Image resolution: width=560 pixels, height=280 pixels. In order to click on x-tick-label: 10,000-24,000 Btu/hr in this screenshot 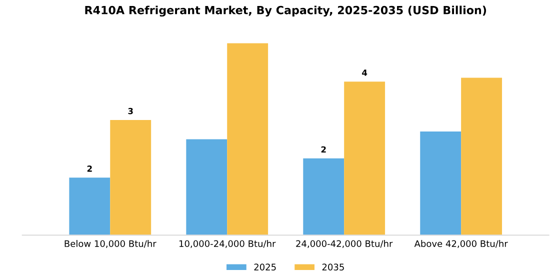, I will do `click(227, 244)`.